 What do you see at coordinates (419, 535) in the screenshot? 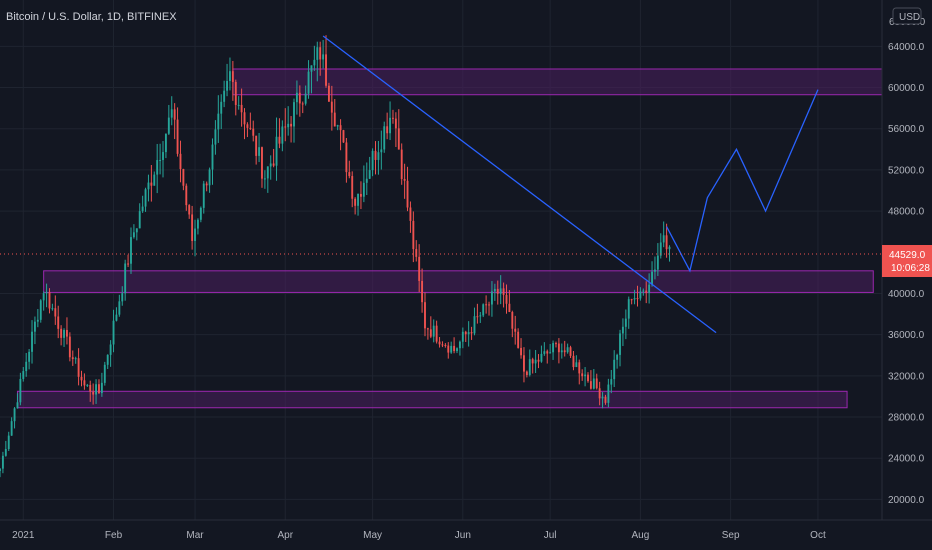
I see `time-axis-labels: 2021 Feb Mar Apr May Jun Jul Aug Sep Oct` at bounding box center [419, 535].